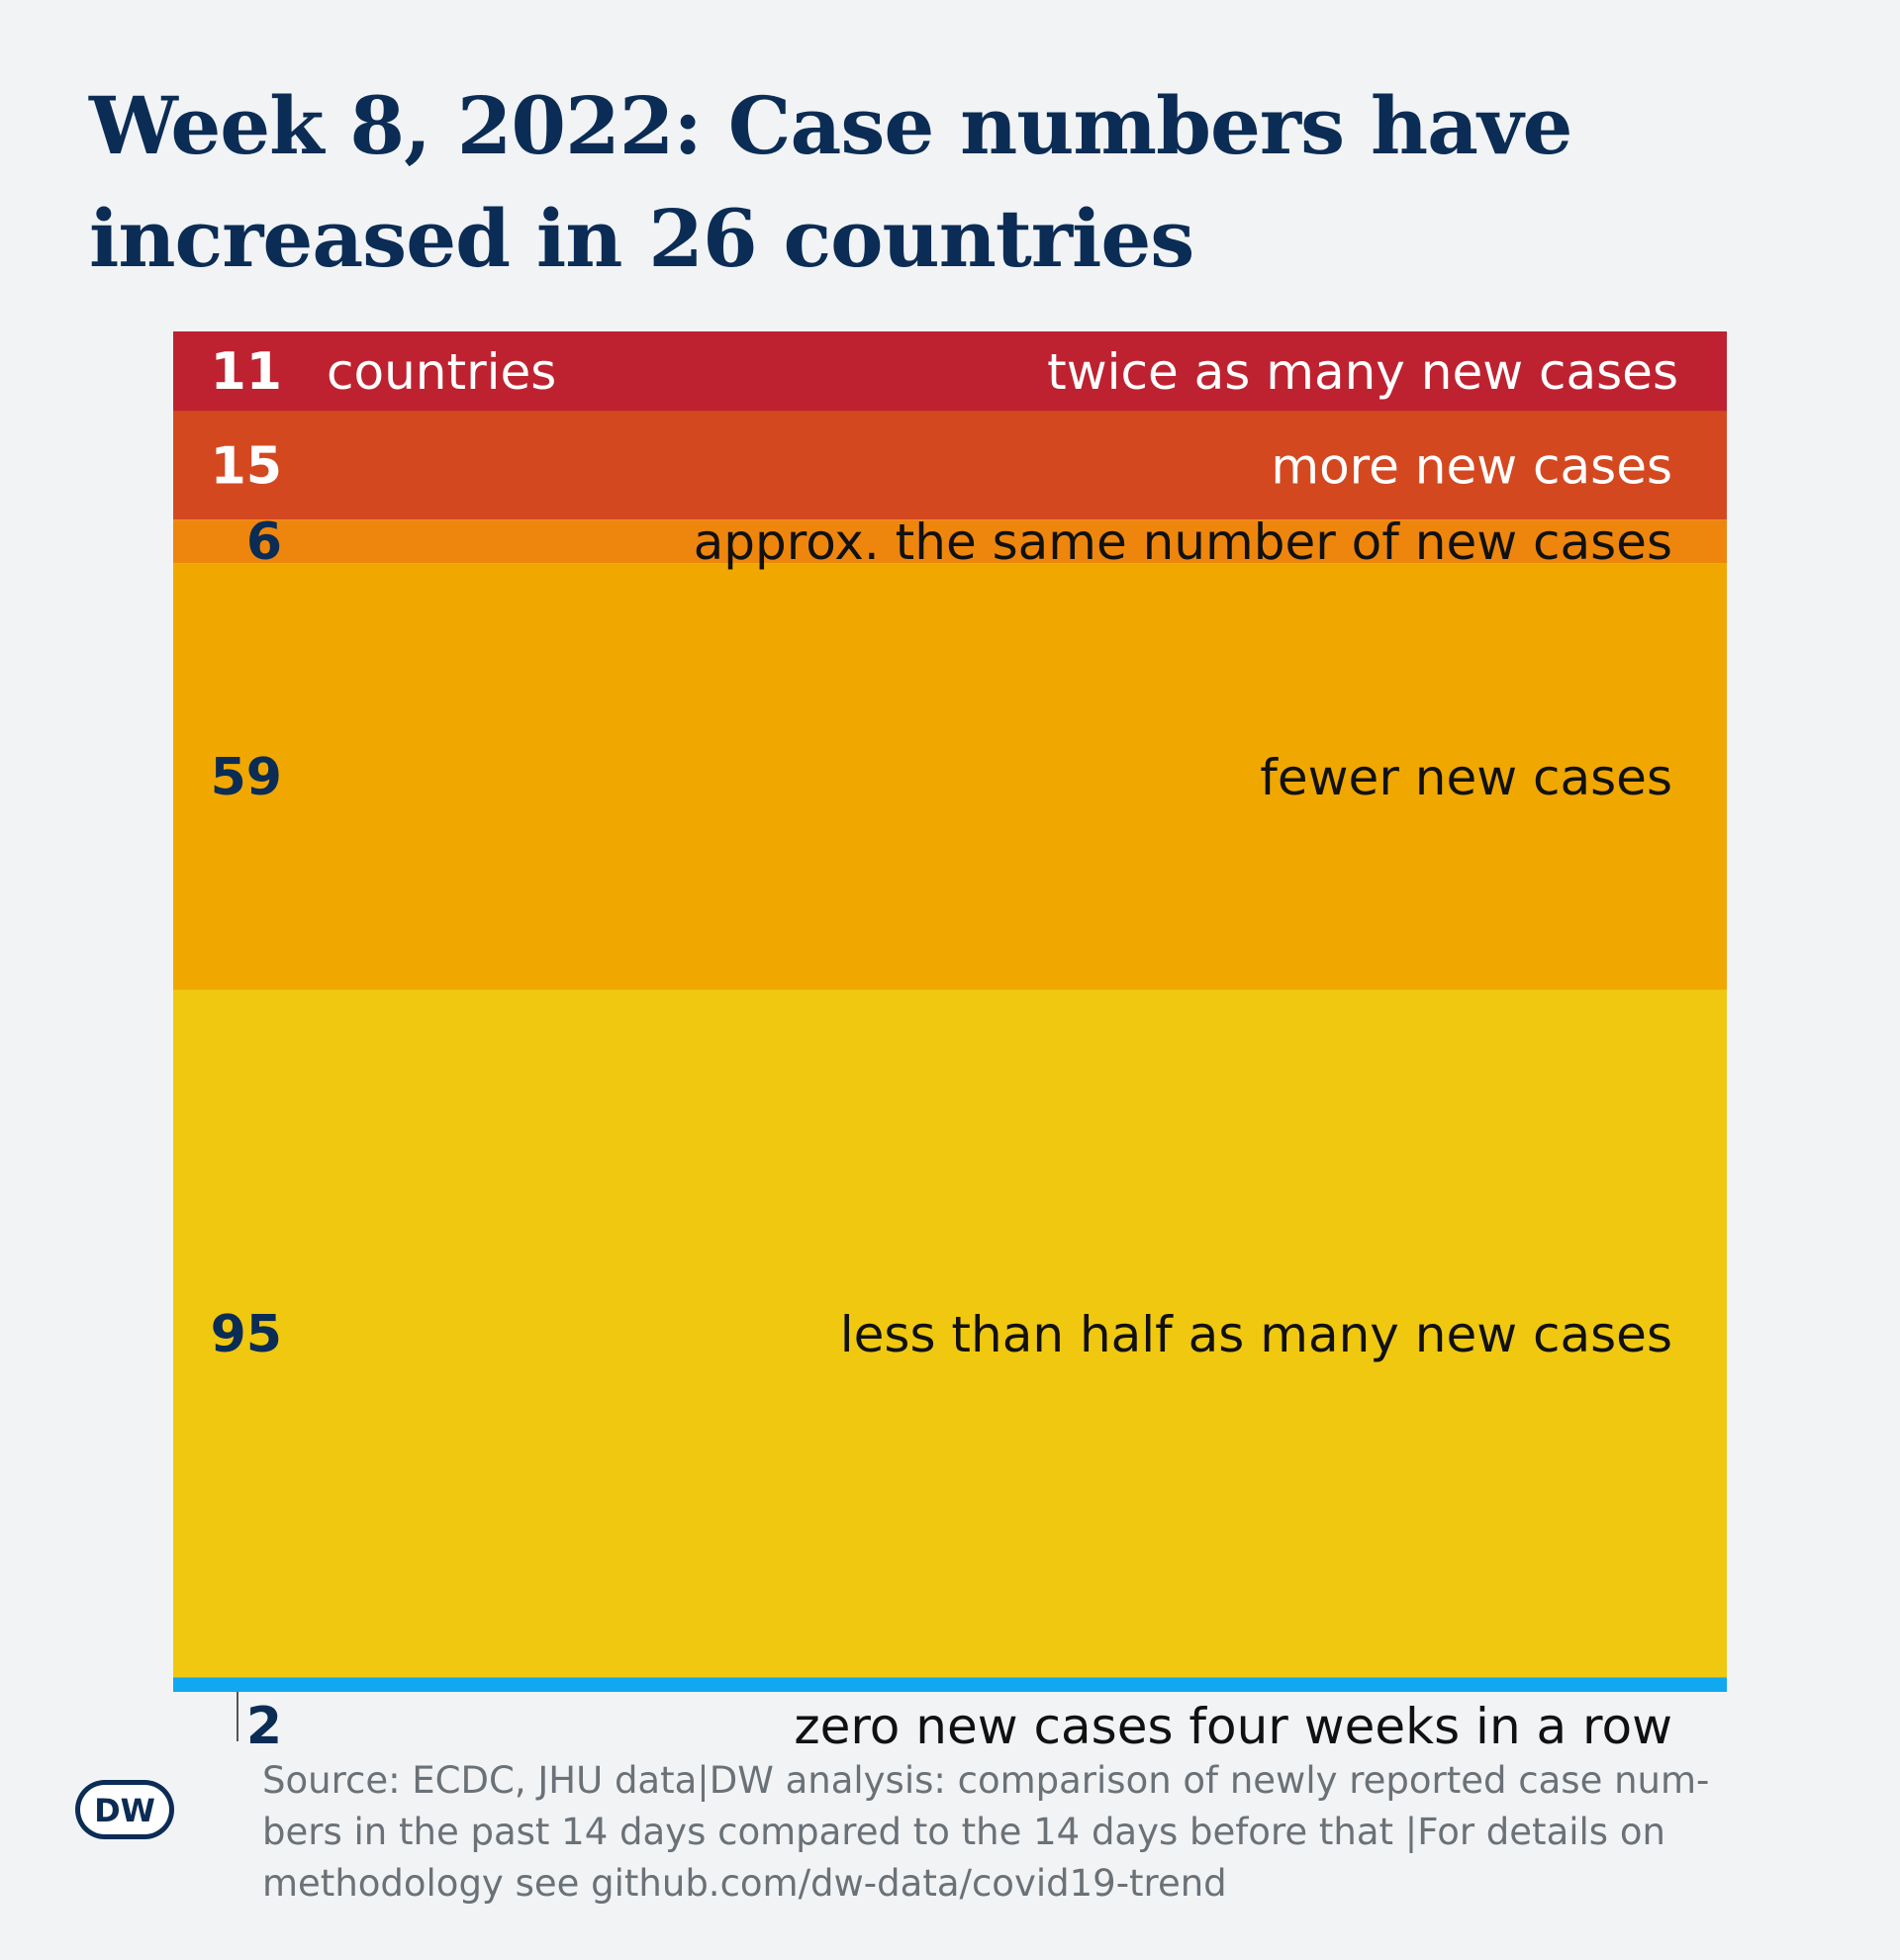 Image resolution: width=1900 pixels, height=1960 pixels. What do you see at coordinates (247, 777) in the screenshot?
I see `bar-value-3: 59` at bounding box center [247, 777].